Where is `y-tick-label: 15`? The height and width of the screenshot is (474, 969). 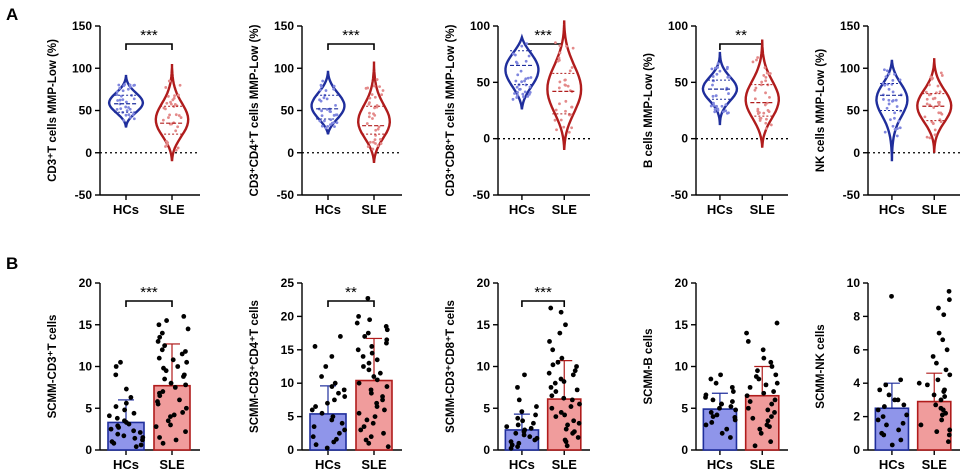 y-tick-label: 15 is located at coordinates (86, 325).